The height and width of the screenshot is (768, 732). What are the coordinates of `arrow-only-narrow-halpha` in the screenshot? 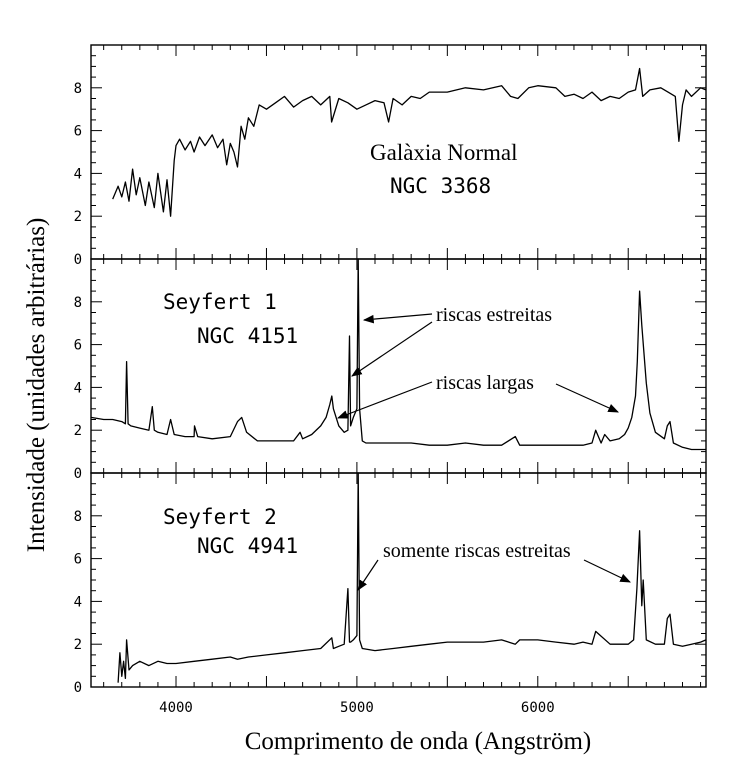 It's located at (607, 571).